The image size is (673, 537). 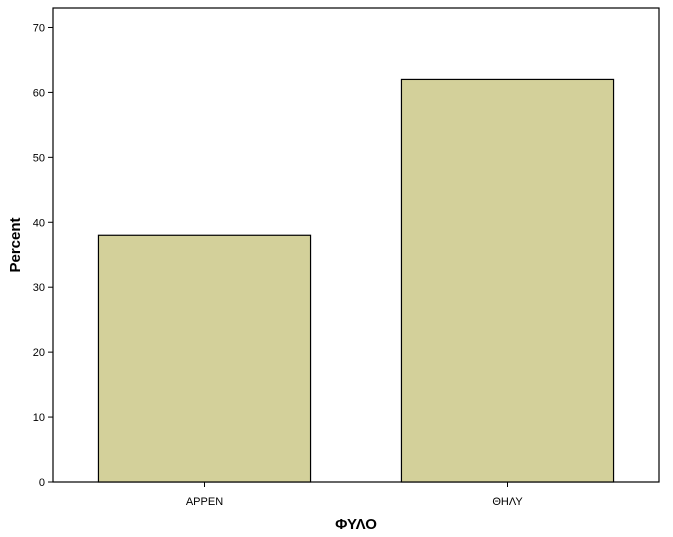 What do you see at coordinates (42, 483) in the screenshot?
I see `y-tick-label: 0` at bounding box center [42, 483].